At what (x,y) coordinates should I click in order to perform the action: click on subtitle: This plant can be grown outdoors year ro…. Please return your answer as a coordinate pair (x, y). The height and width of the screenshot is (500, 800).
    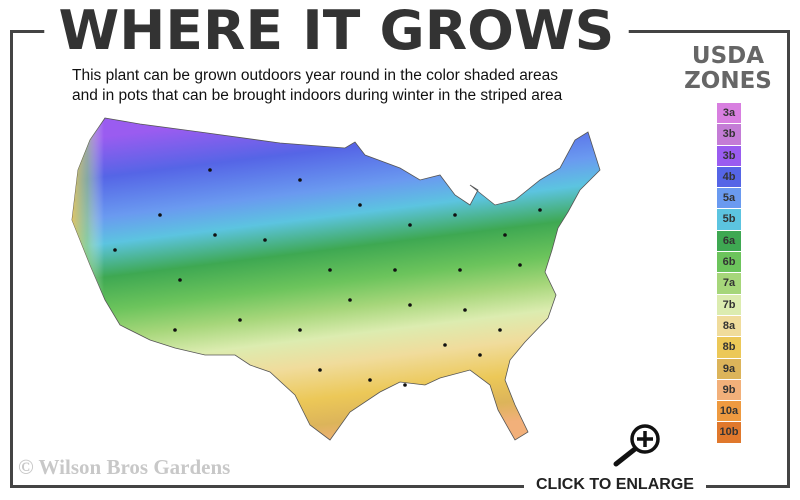
    Looking at the image, I should click on (317, 86).